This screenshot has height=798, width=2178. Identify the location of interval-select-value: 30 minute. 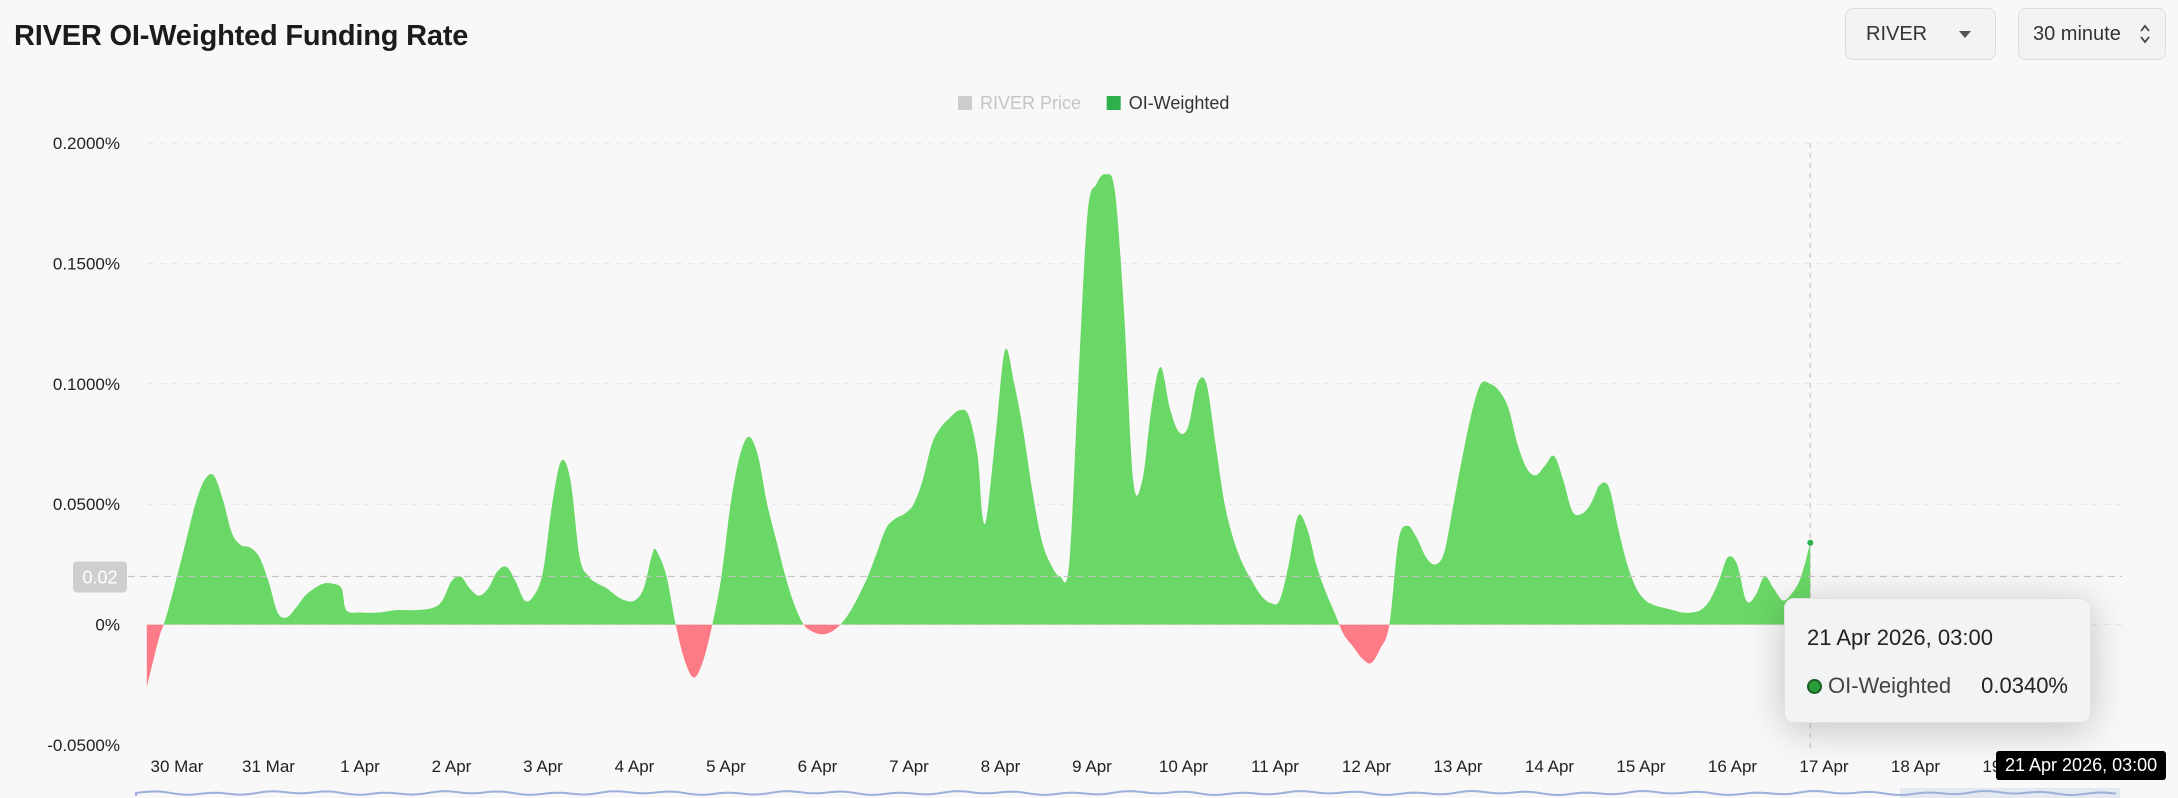
(2077, 33).